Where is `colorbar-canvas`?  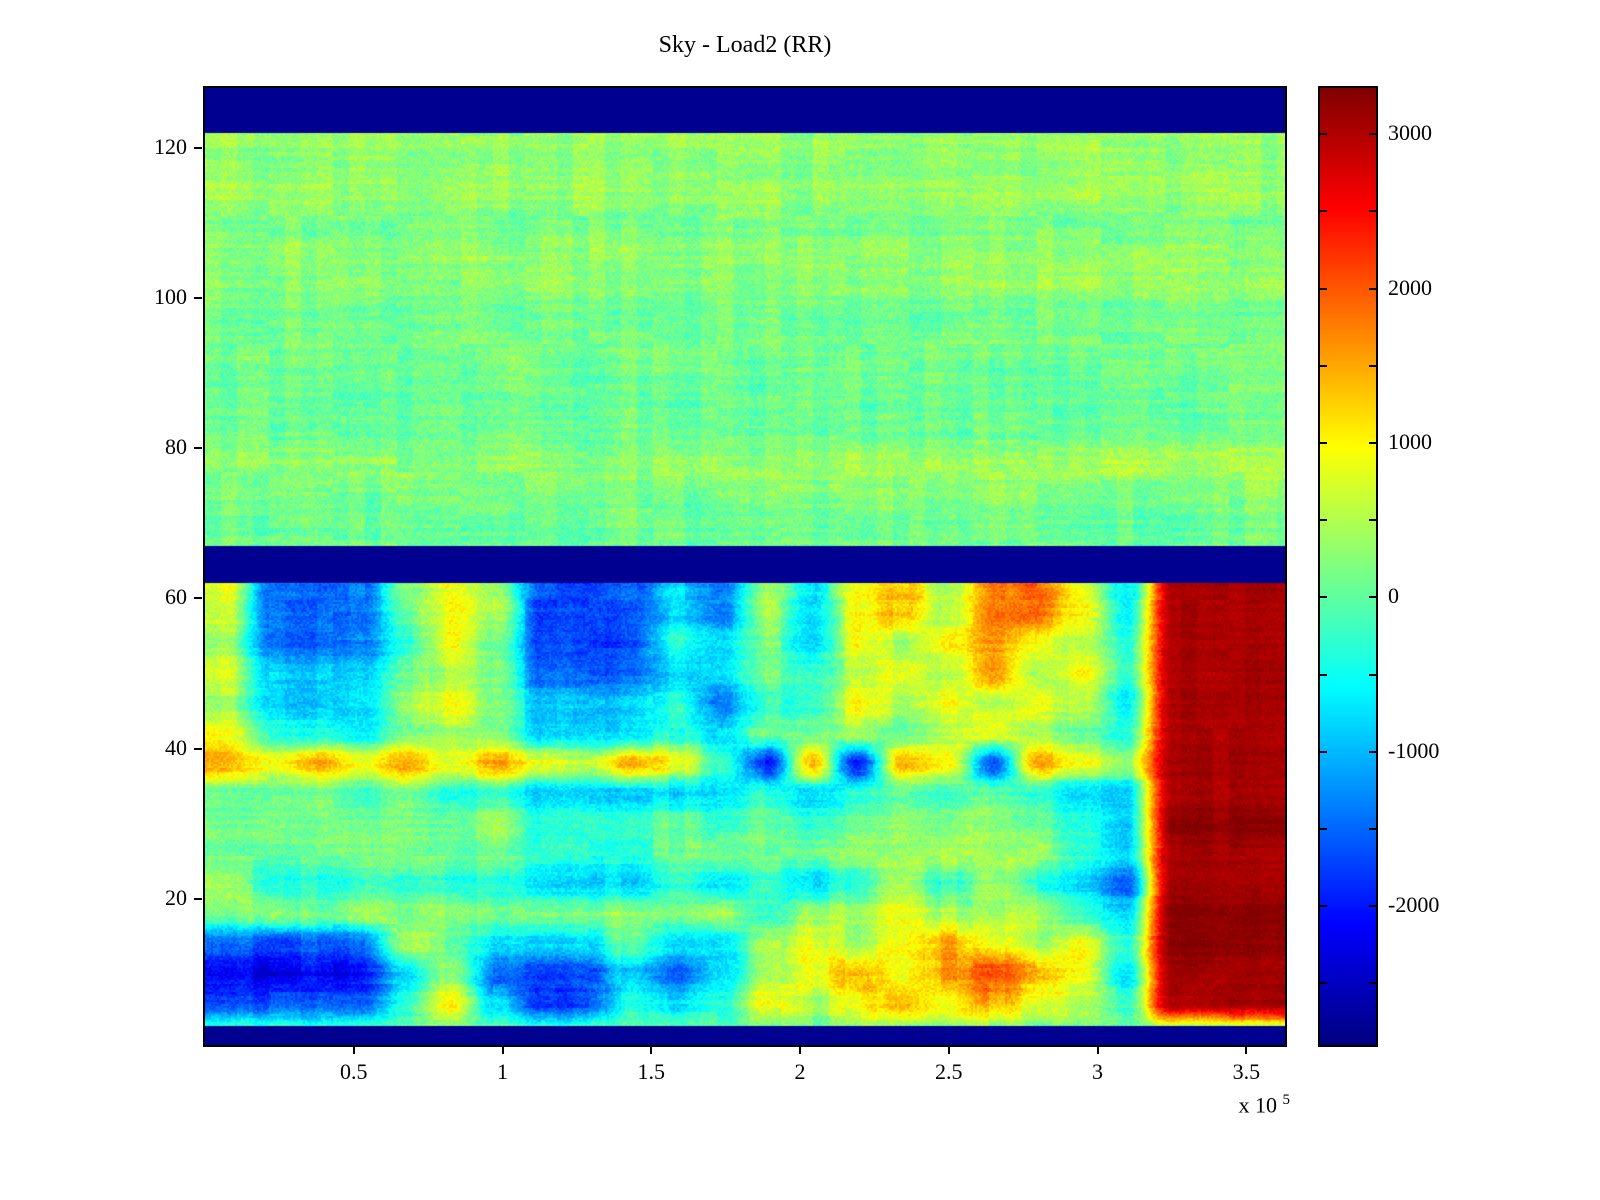 colorbar-canvas is located at coordinates (1348, 566).